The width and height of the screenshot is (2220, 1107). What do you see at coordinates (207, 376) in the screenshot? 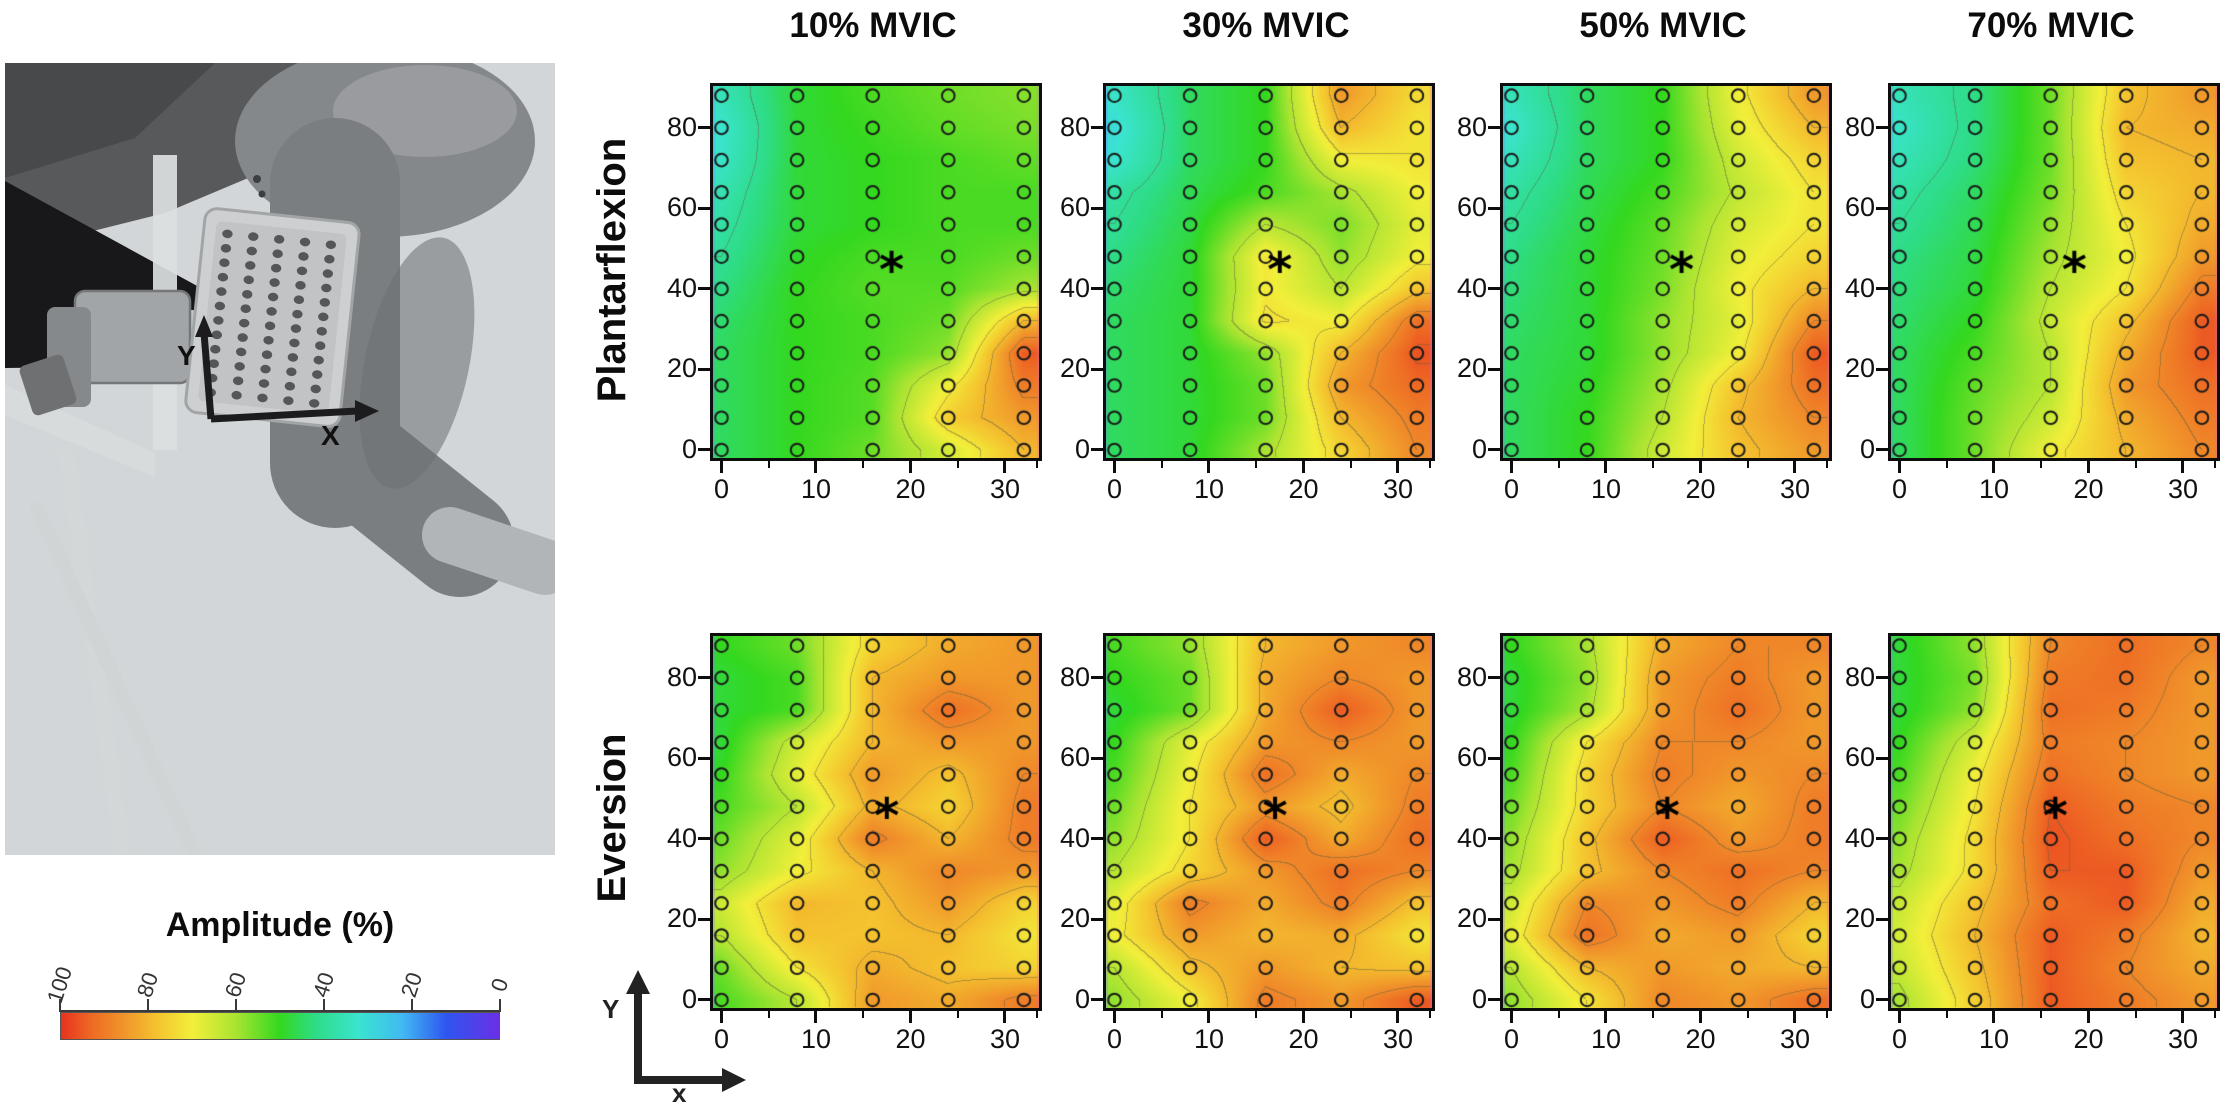
I see `photo-y-arrow` at bounding box center [207, 376].